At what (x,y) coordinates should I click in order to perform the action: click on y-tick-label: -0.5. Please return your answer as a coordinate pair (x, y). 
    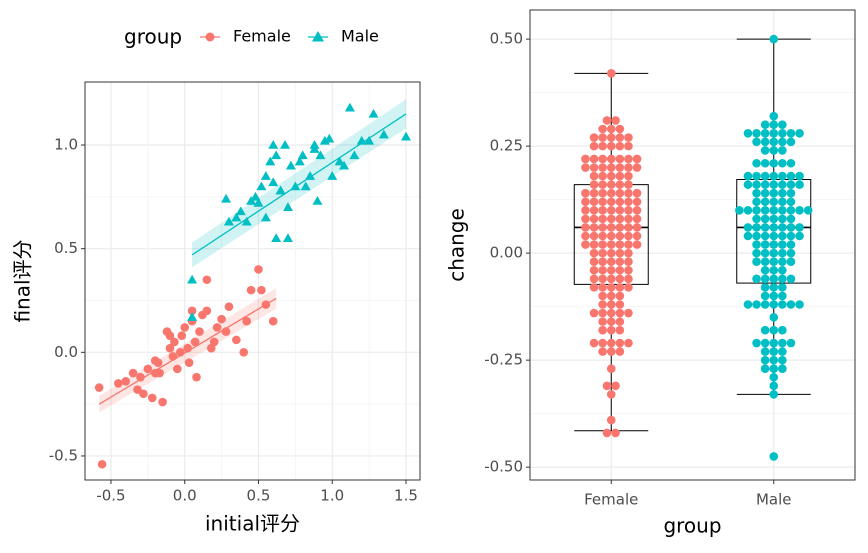
    Looking at the image, I should click on (63, 455).